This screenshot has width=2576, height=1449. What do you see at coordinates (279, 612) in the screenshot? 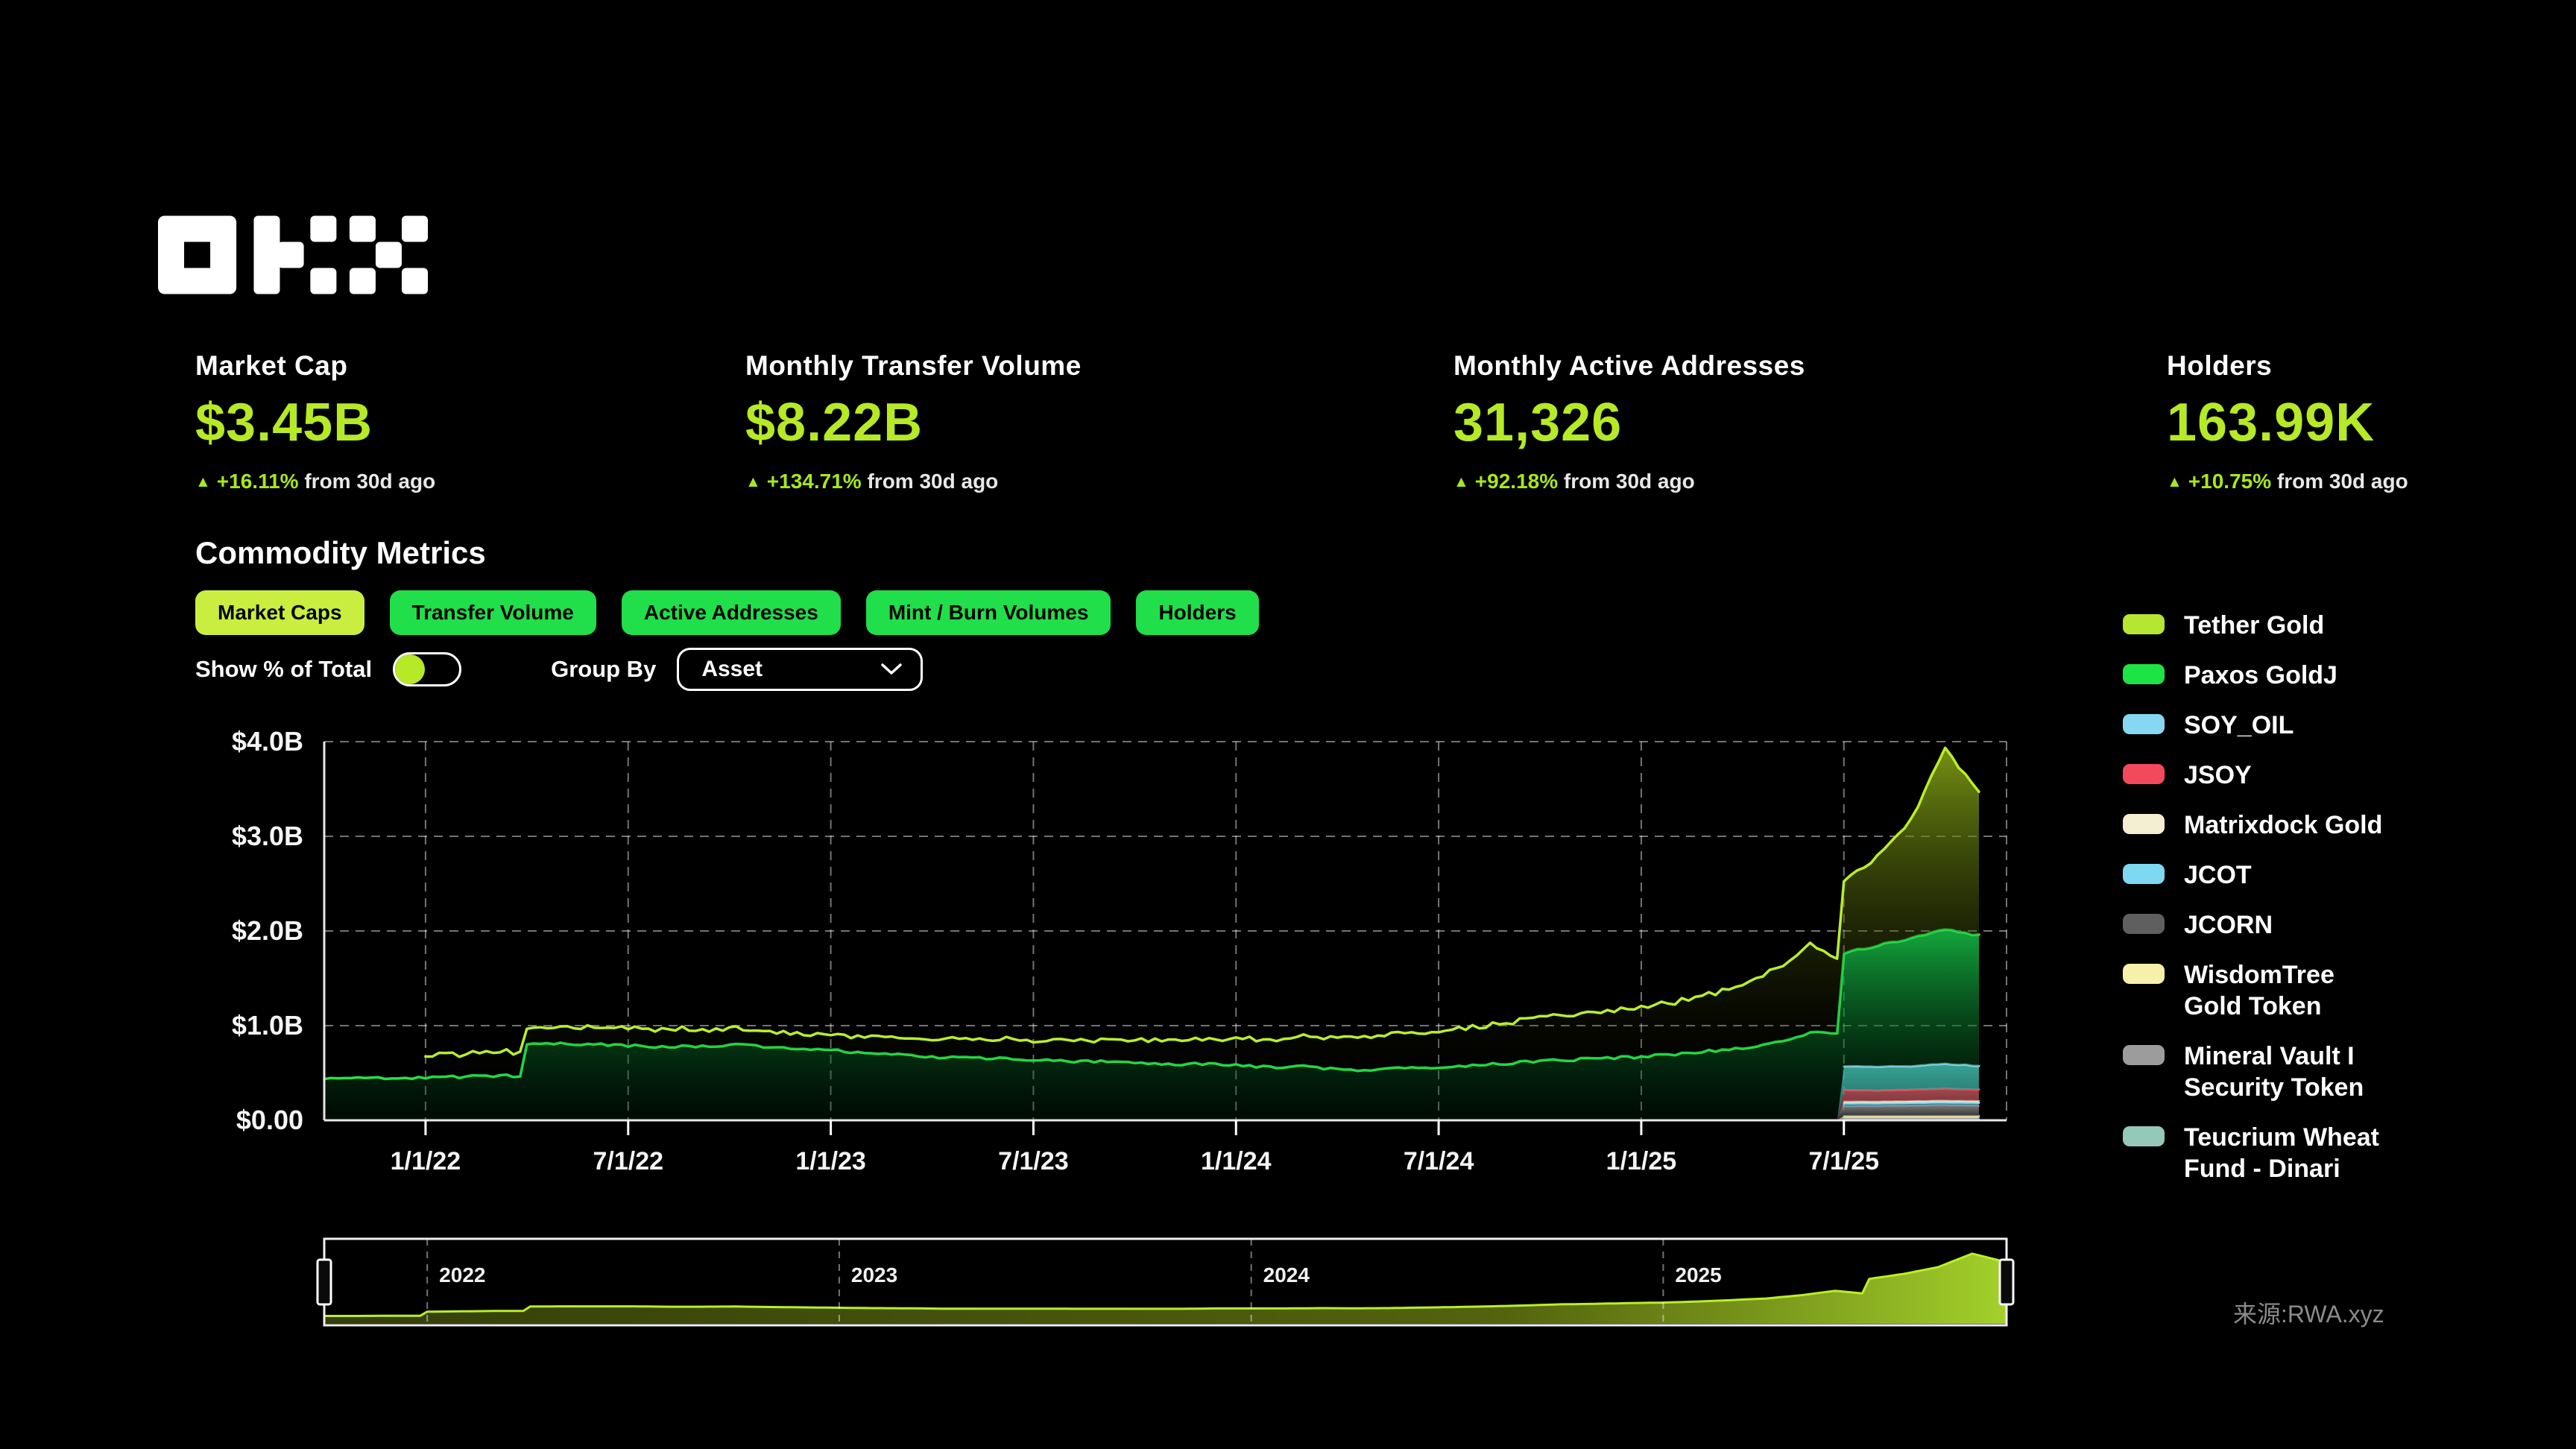
I see `tab-market-caps: Market Caps` at bounding box center [279, 612].